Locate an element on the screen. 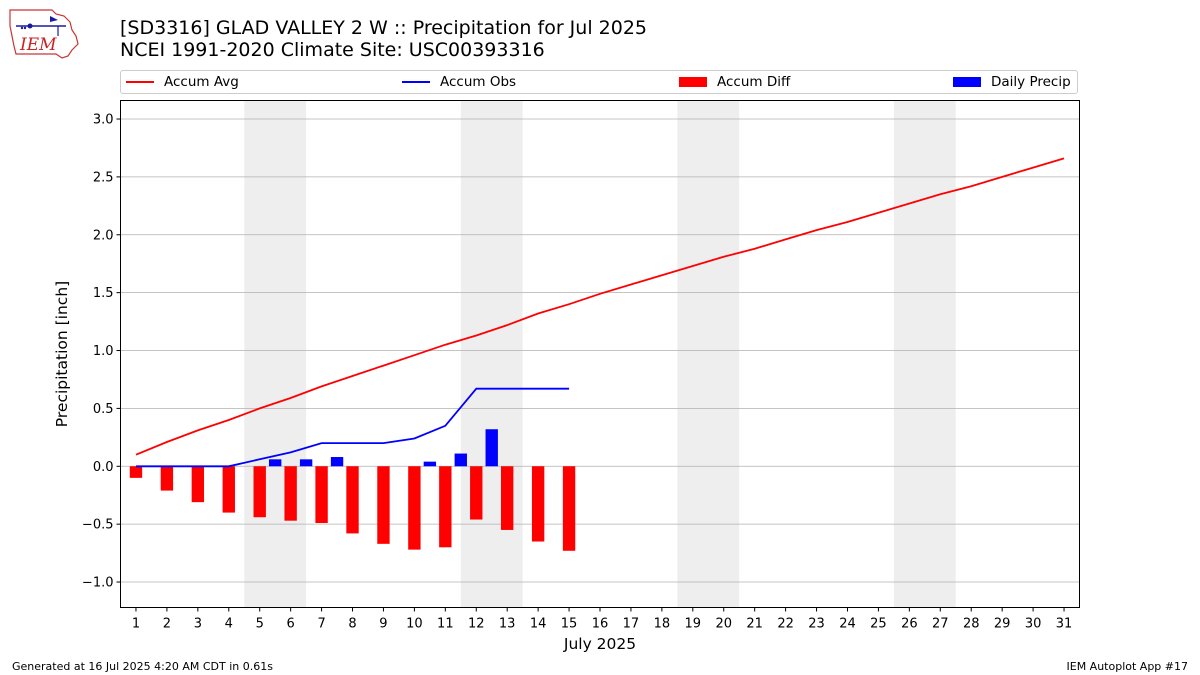  x-tick-label: 28 is located at coordinates (971, 624).